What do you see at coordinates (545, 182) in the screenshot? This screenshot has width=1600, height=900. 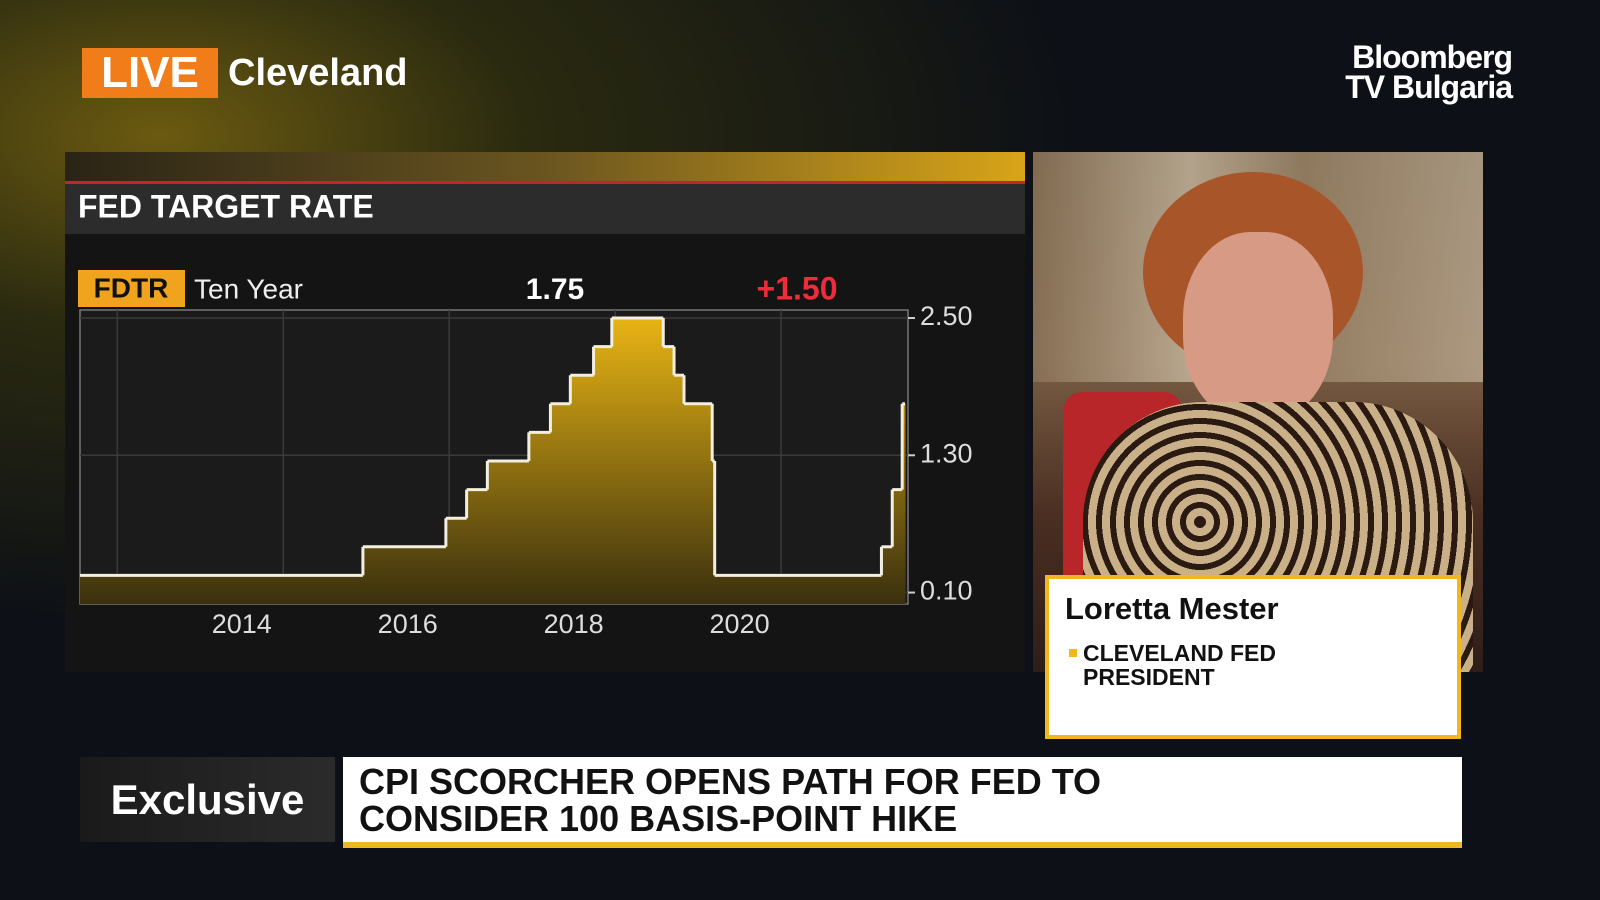 I see `chart-rule` at bounding box center [545, 182].